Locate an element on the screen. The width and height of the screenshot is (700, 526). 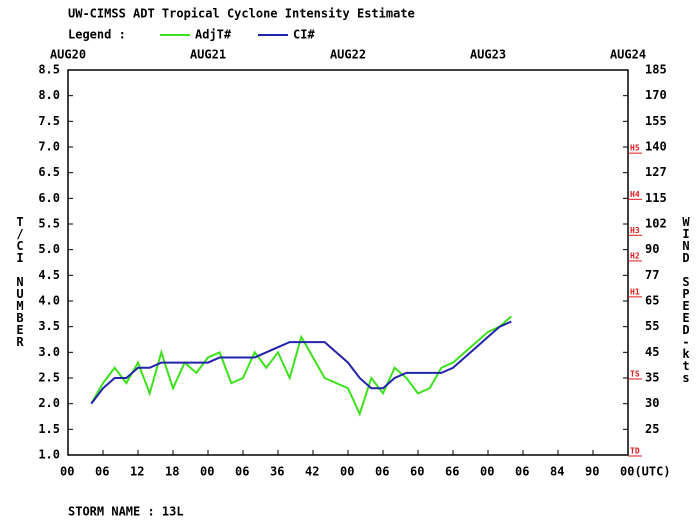
y2-tick-label: 155 is located at coordinates (656, 121).